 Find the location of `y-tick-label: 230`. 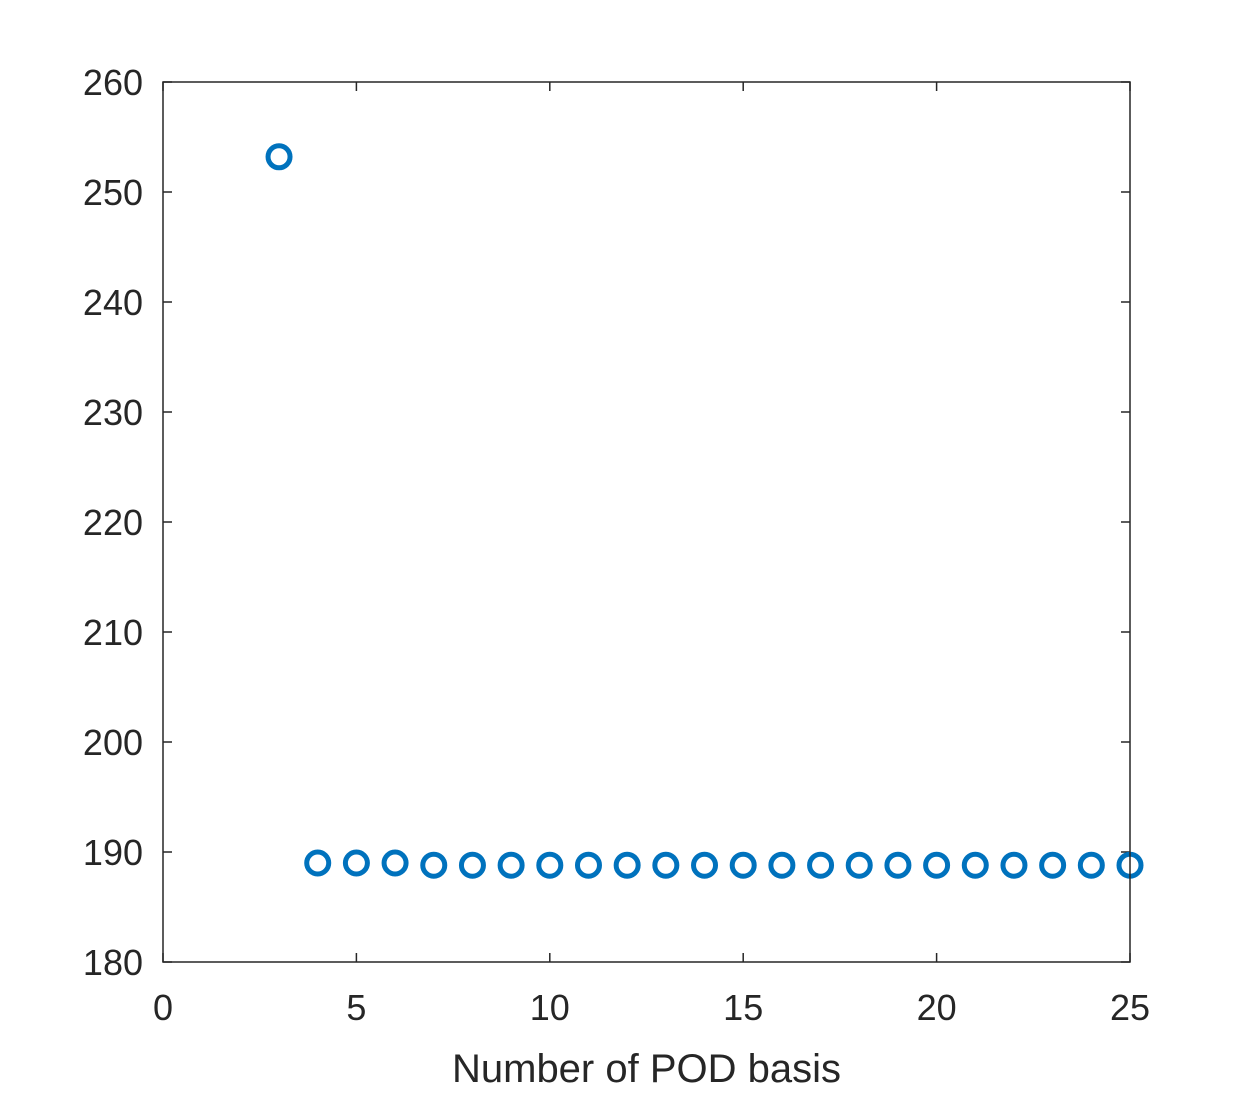

y-tick-label: 230 is located at coordinates (113, 412).